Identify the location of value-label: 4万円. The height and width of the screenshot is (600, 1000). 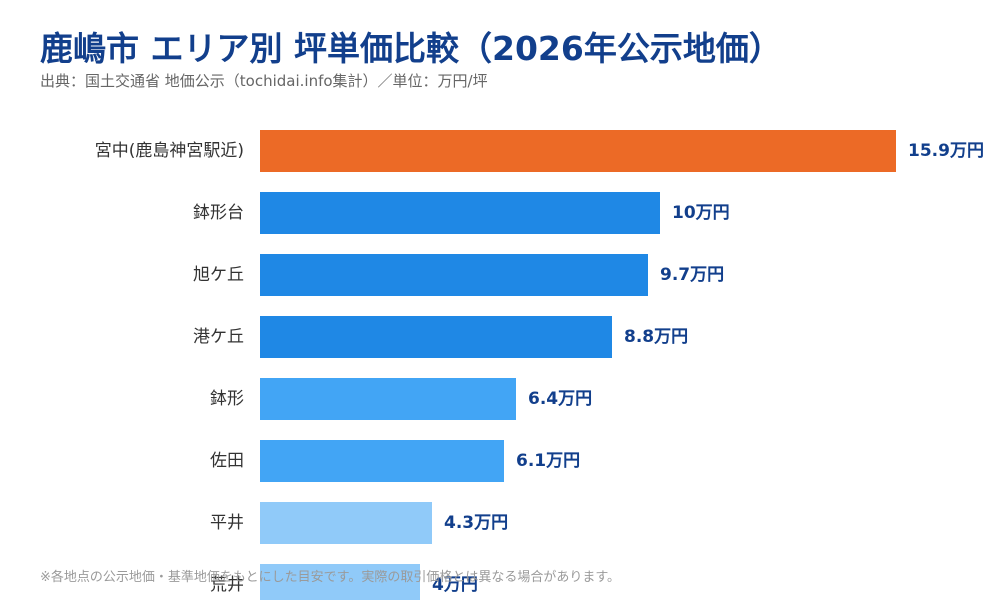
(455, 585).